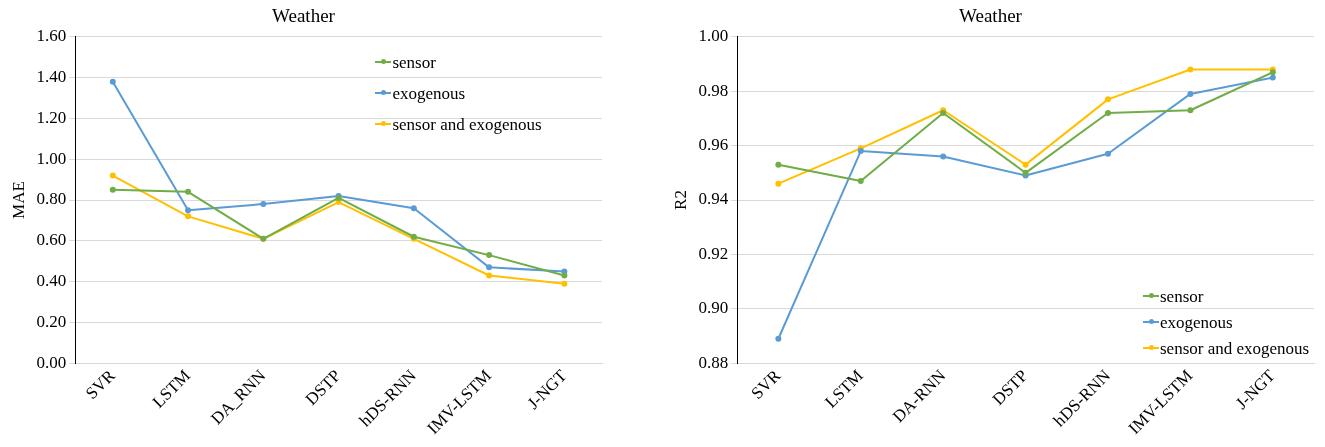 Image resolution: width=1325 pixels, height=447 pixels. Describe the element at coordinates (51, 362) in the screenshot. I see `y-tick-label: 0.00` at that location.